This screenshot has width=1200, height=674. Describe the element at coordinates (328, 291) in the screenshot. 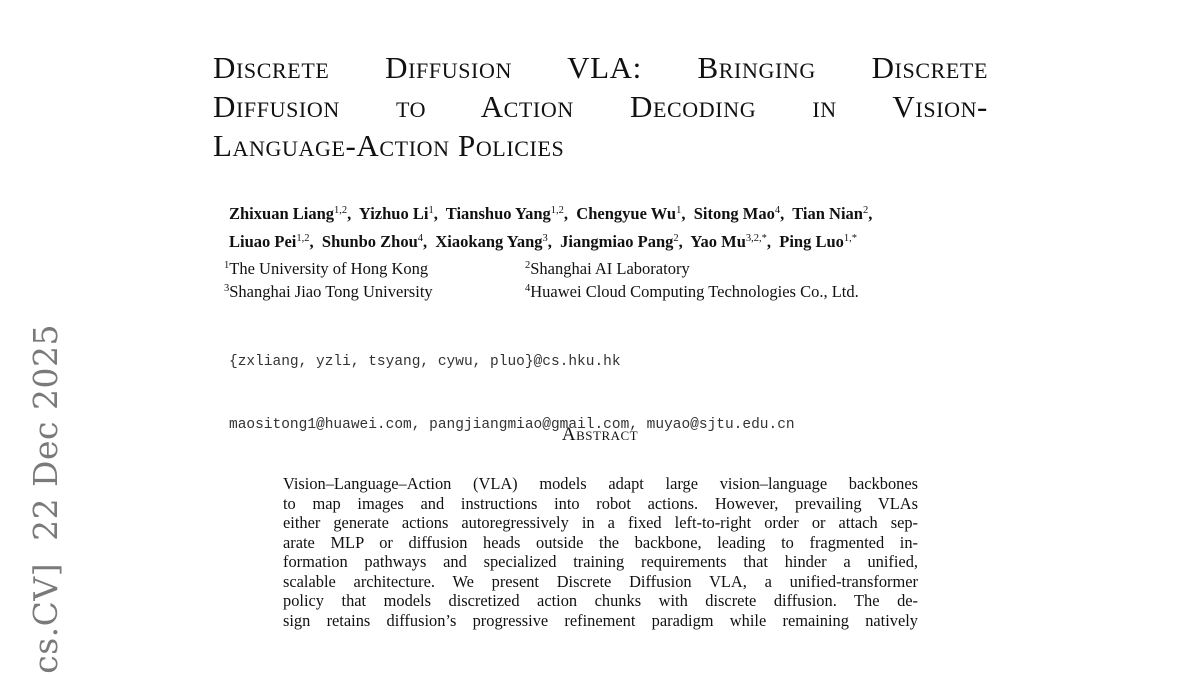

I see `affiliation: 3Shanghai Jiao Tong University` at that location.